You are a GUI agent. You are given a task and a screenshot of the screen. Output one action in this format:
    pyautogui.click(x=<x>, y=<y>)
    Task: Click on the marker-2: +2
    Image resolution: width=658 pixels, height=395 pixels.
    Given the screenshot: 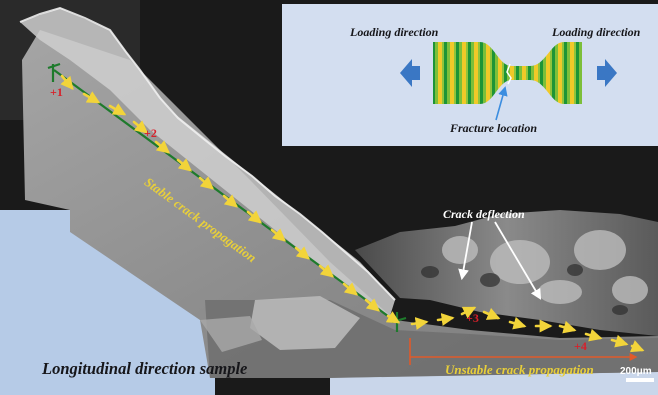 What is the action you would take?
    pyautogui.click(x=150, y=133)
    